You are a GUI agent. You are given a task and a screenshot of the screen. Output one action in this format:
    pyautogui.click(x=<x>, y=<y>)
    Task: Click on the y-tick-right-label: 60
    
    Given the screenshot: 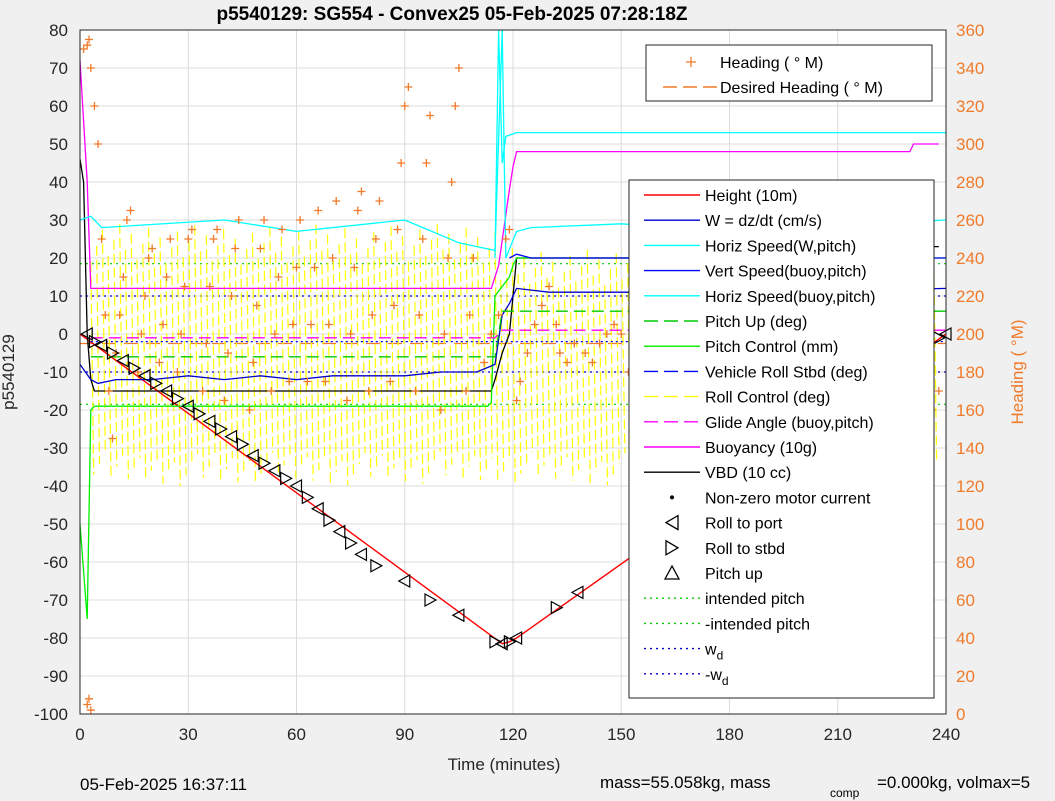 What is the action you would take?
    pyautogui.click(x=965, y=600)
    